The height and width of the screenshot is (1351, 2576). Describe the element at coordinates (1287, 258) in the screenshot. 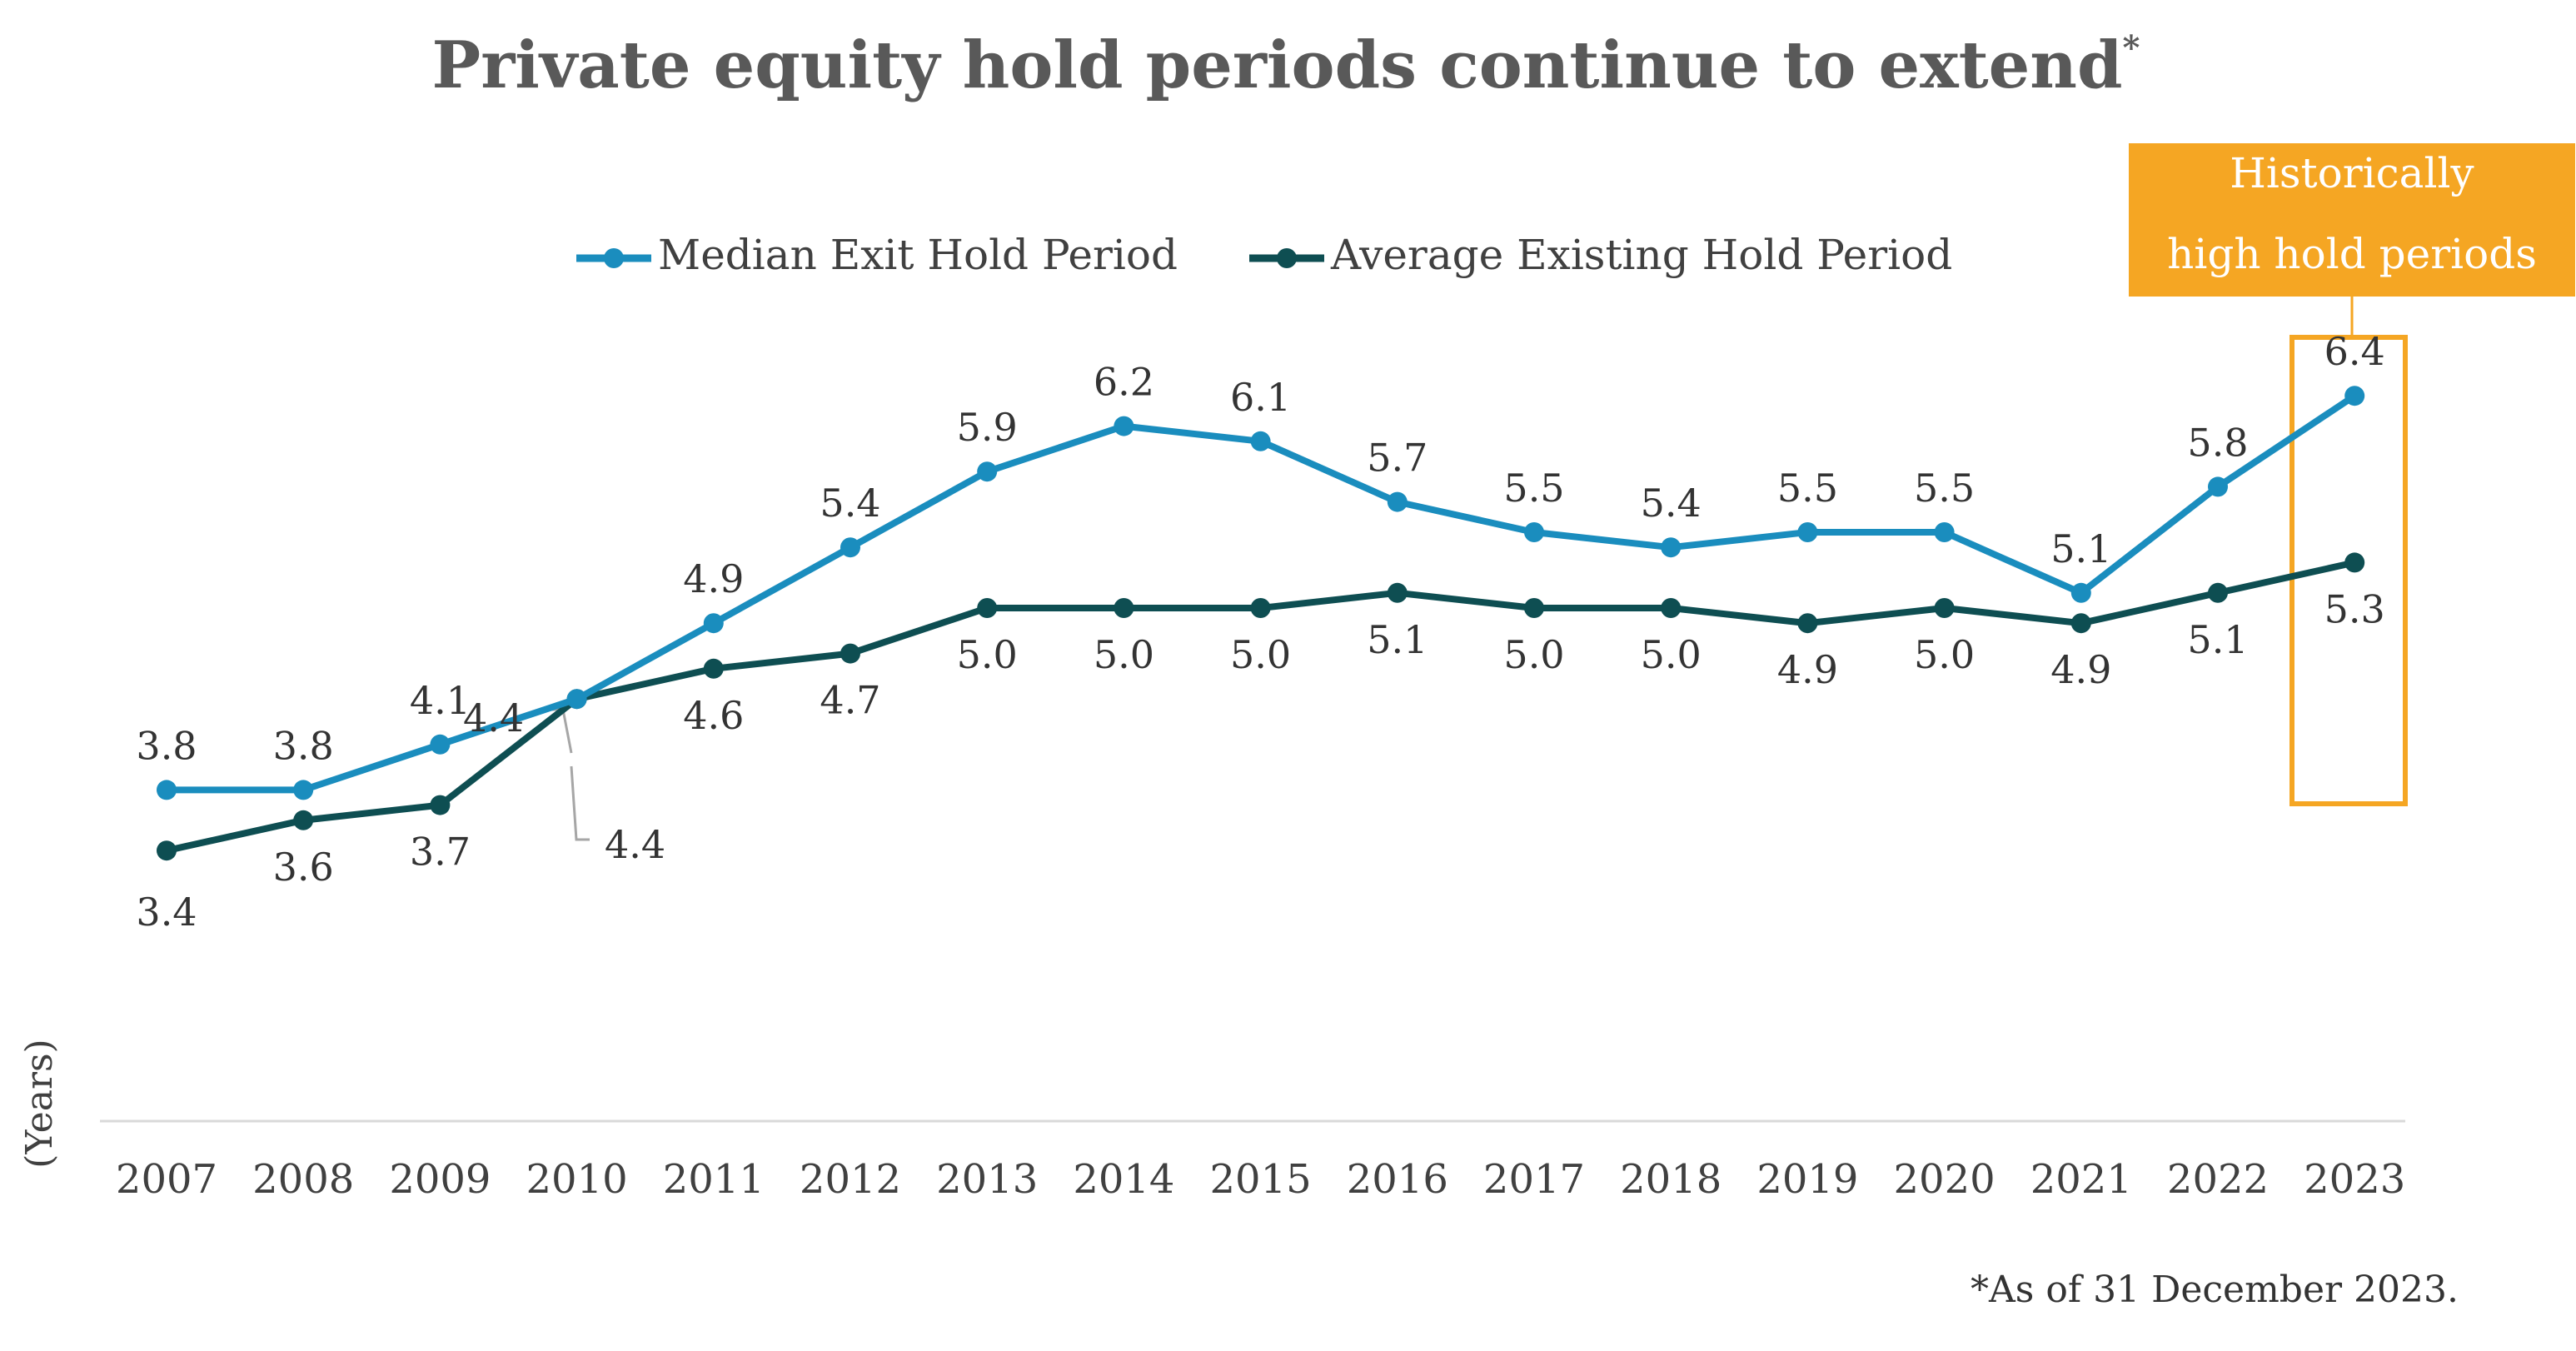

I see `legend-average-marker` at that location.